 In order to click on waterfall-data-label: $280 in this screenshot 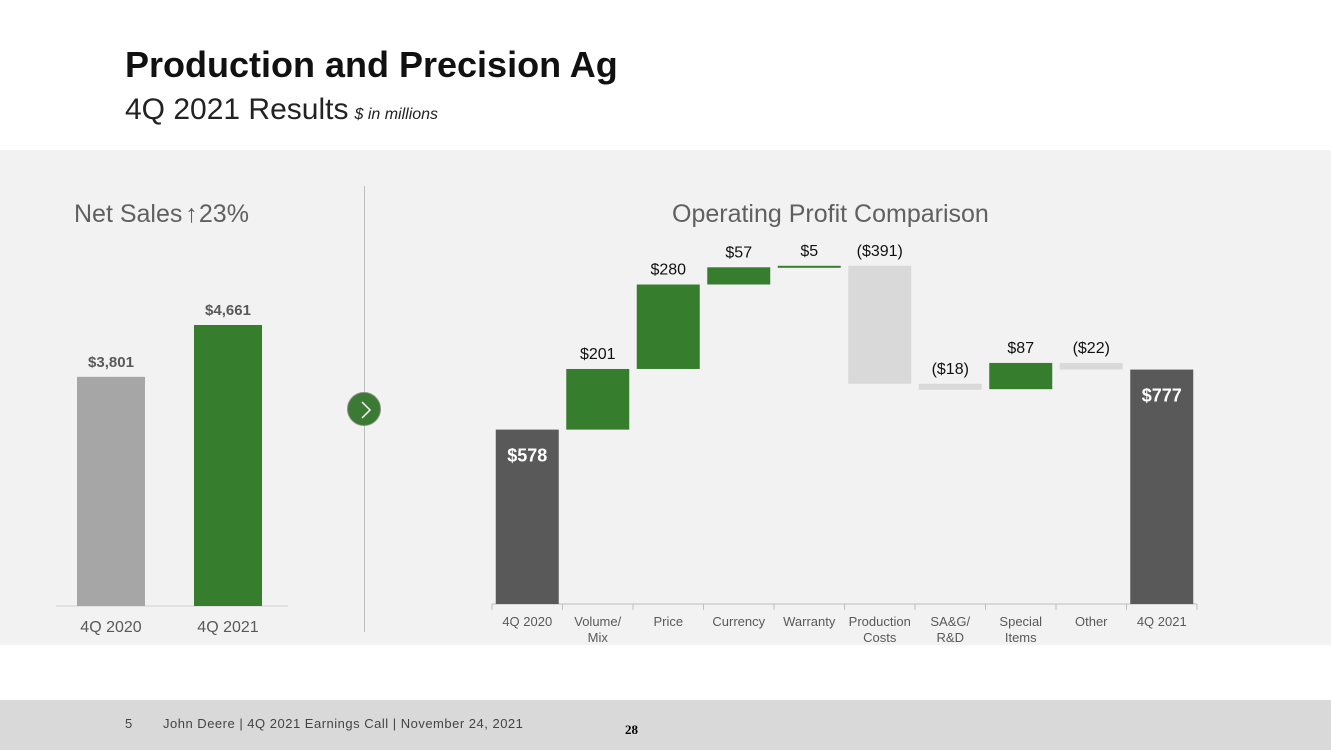, I will do `click(668, 269)`.